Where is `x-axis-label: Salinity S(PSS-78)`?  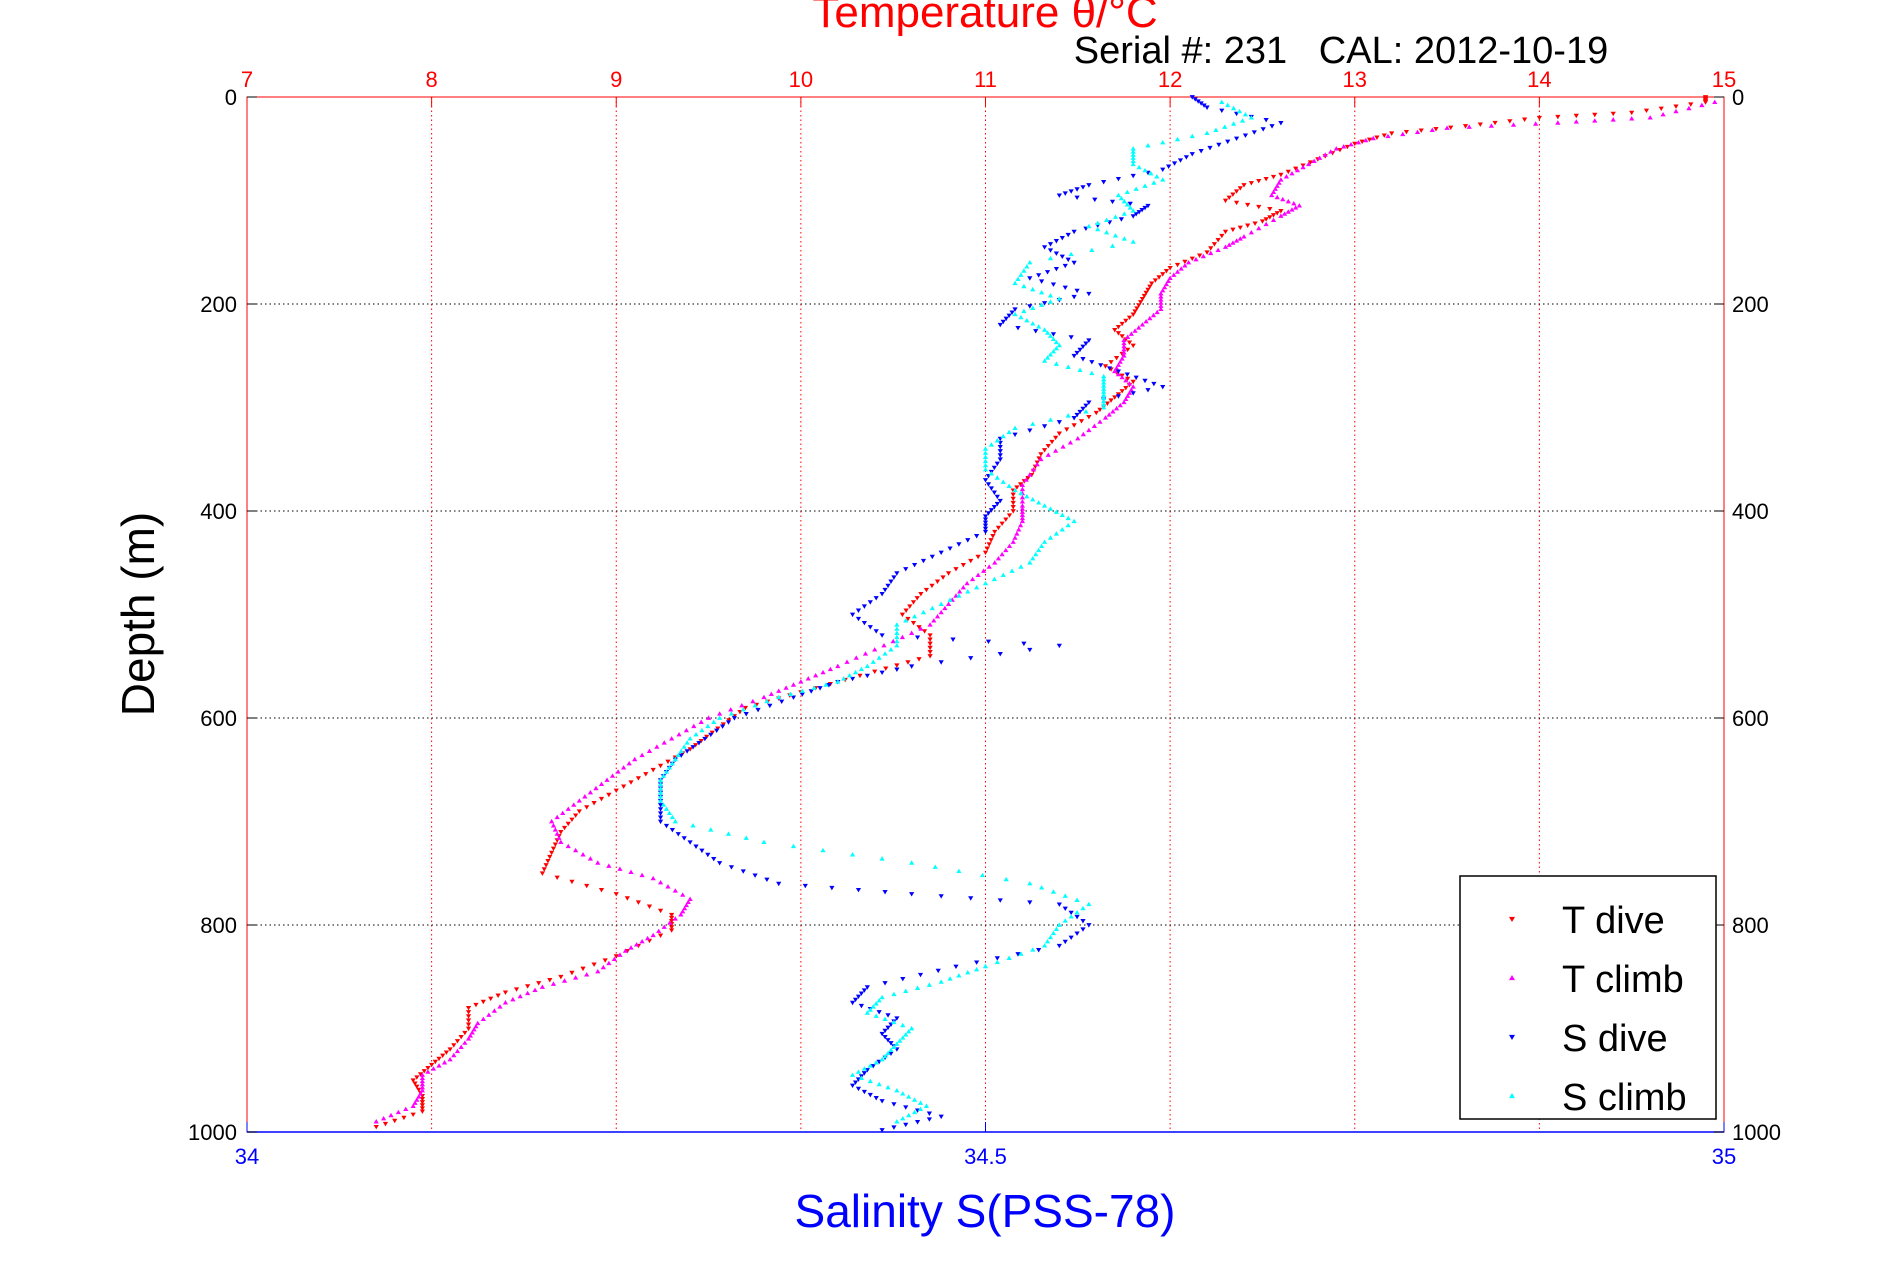 x-axis-label: Salinity S(PSS-78) is located at coordinates (985, 1211).